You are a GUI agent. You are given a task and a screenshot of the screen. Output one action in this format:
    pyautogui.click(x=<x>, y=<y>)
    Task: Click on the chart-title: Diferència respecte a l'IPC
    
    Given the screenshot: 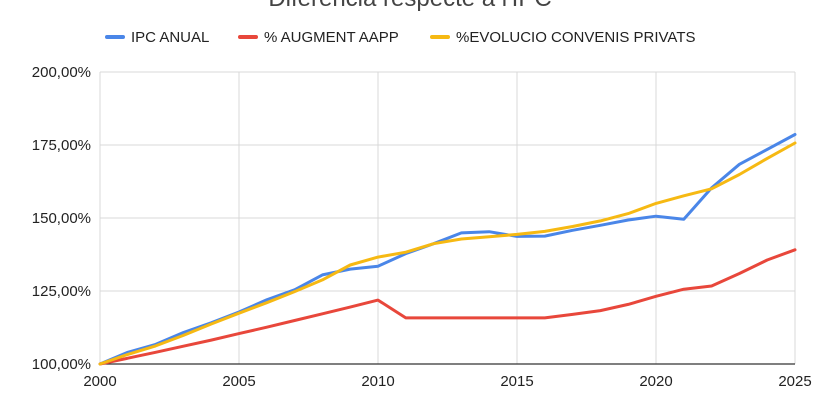 What is the action you would take?
    pyautogui.click(x=409, y=6)
    